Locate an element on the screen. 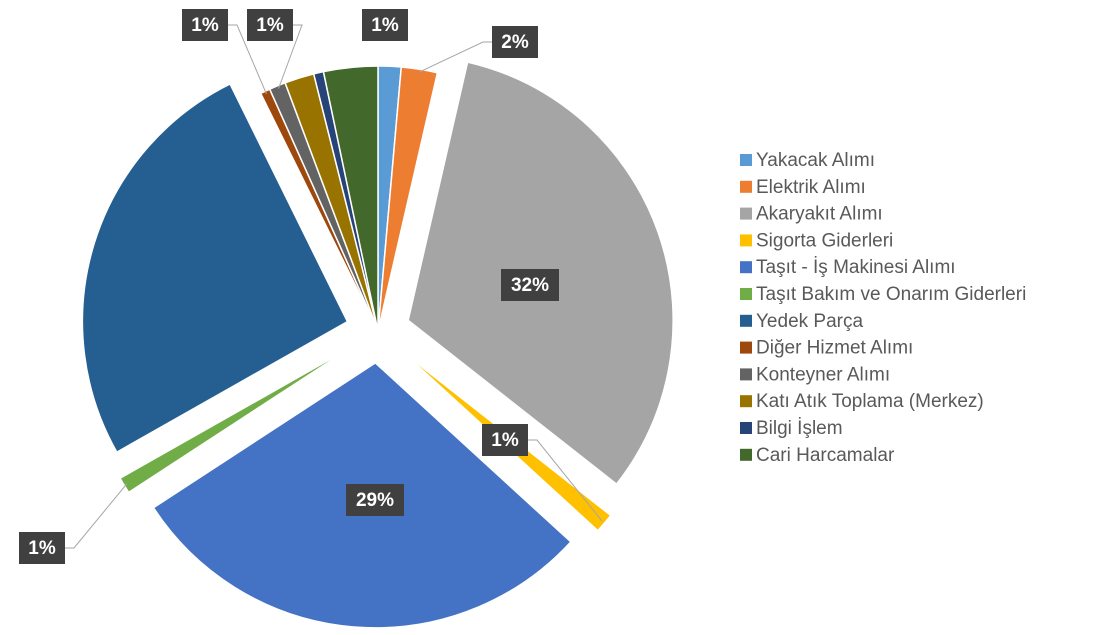 The image size is (1104, 635). data-label: 32% is located at coordinates (530, 285).